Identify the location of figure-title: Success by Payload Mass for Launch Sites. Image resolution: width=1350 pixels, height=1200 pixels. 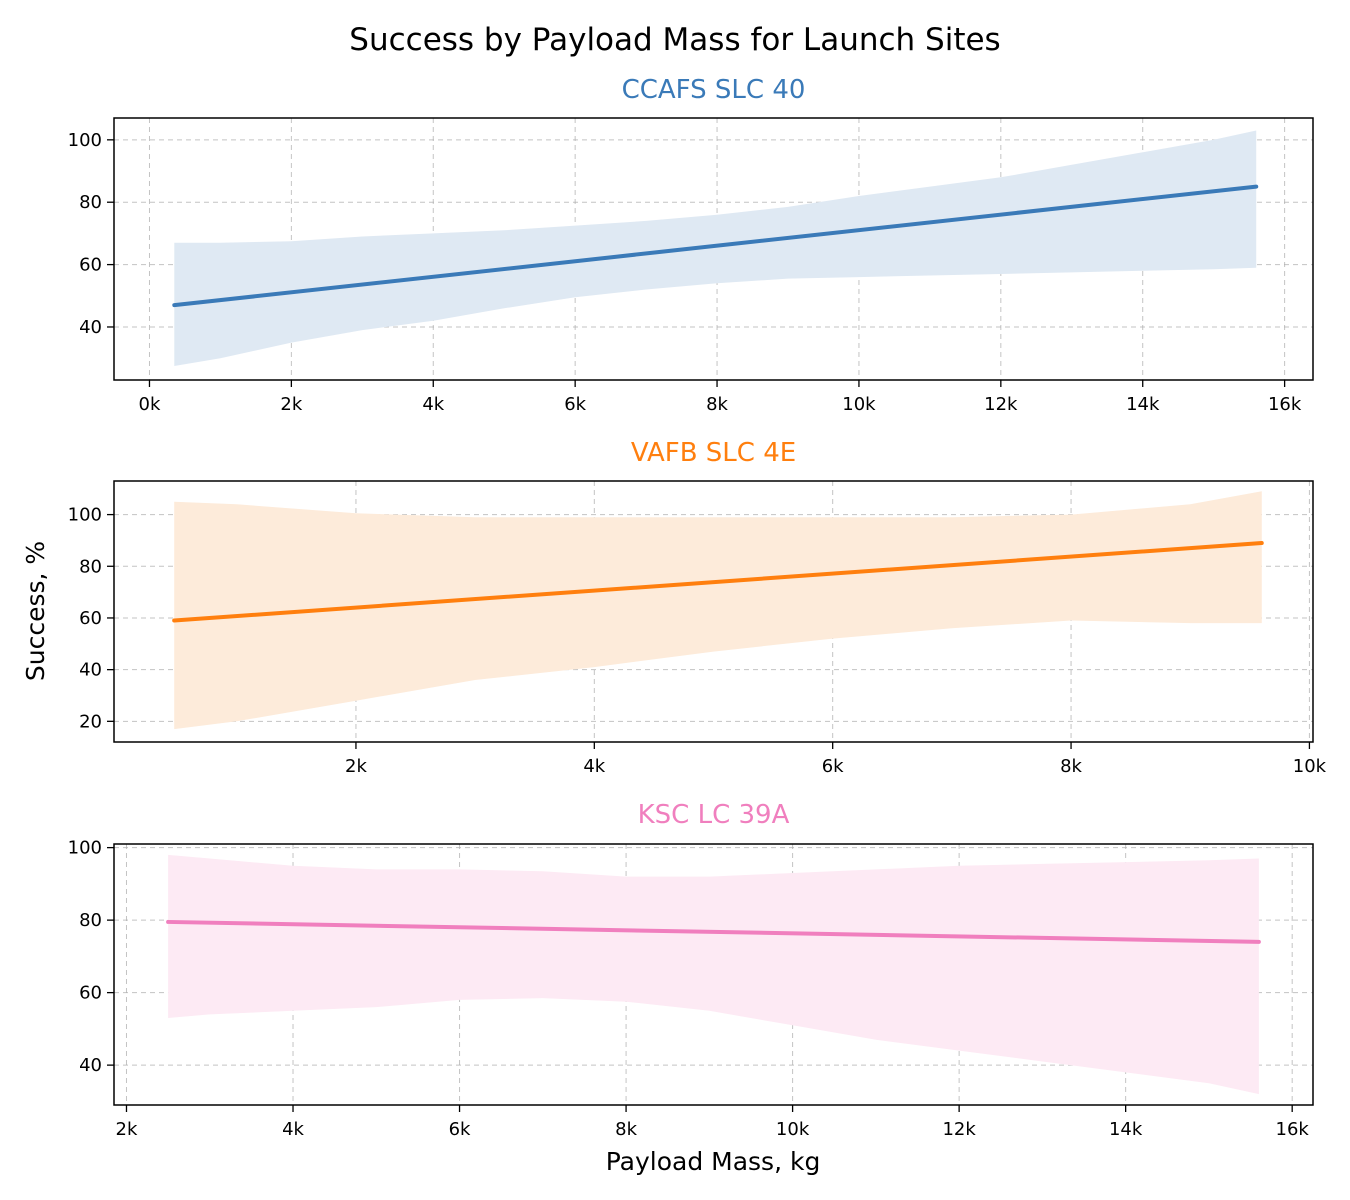
(674, 40).